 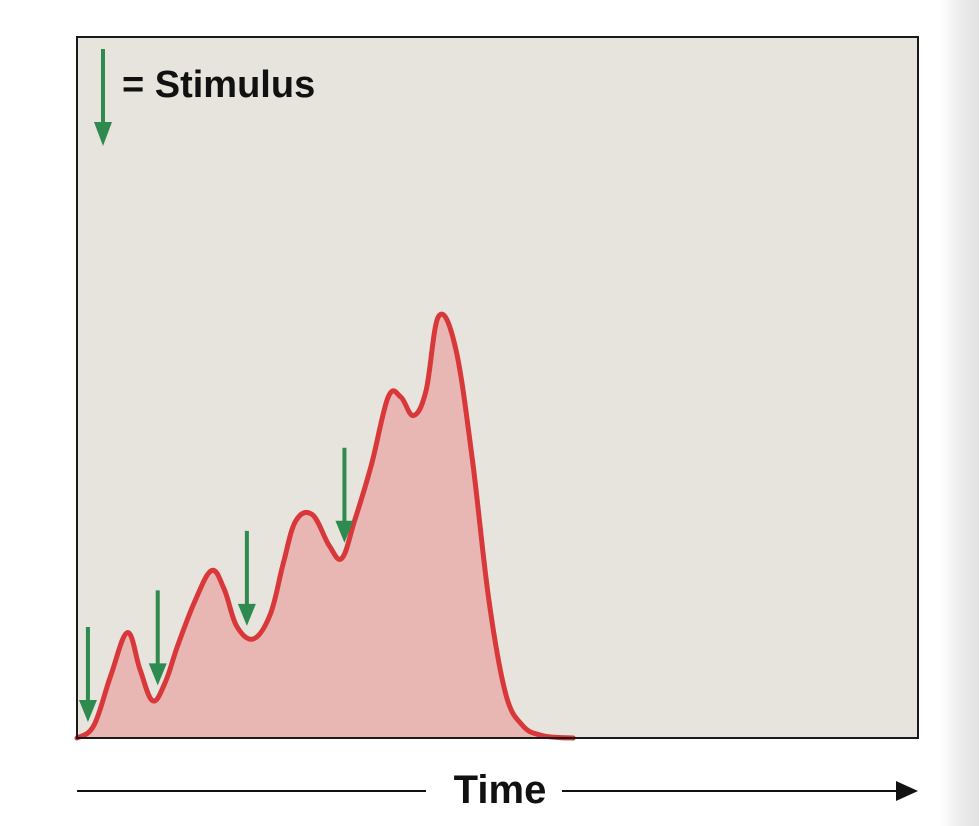 I want to click on stimulus-arrows, so click(x=216, y=584).